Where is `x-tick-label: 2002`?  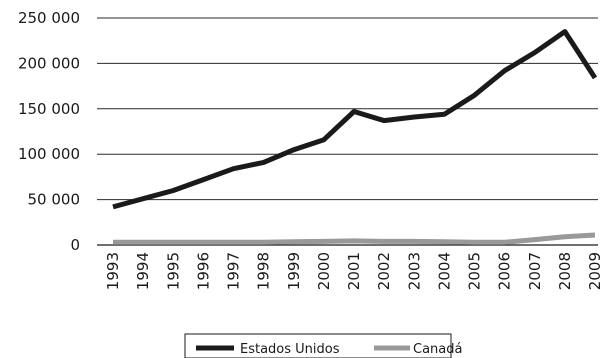
x-tick-label: 2002 is located at coordinates (384, 271).